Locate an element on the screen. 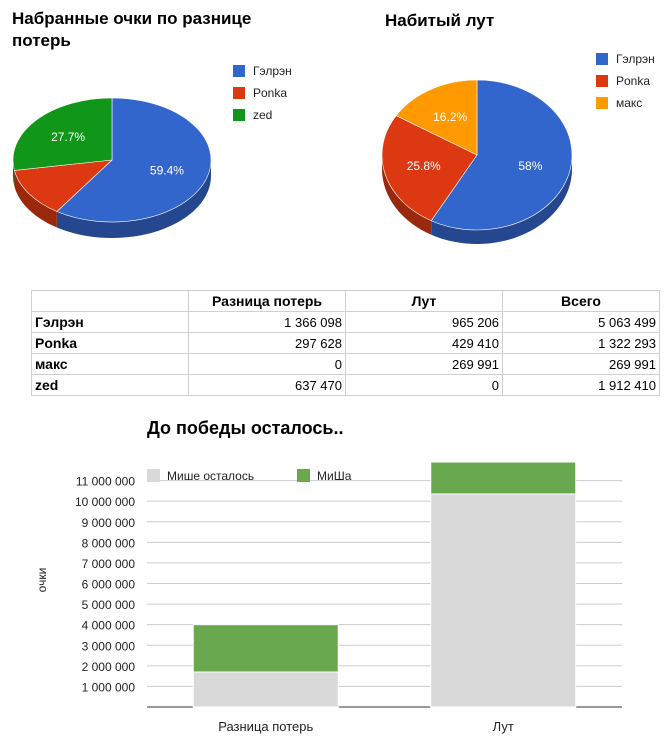  pie2-slice-ponka is located at coordinates (429, 168).